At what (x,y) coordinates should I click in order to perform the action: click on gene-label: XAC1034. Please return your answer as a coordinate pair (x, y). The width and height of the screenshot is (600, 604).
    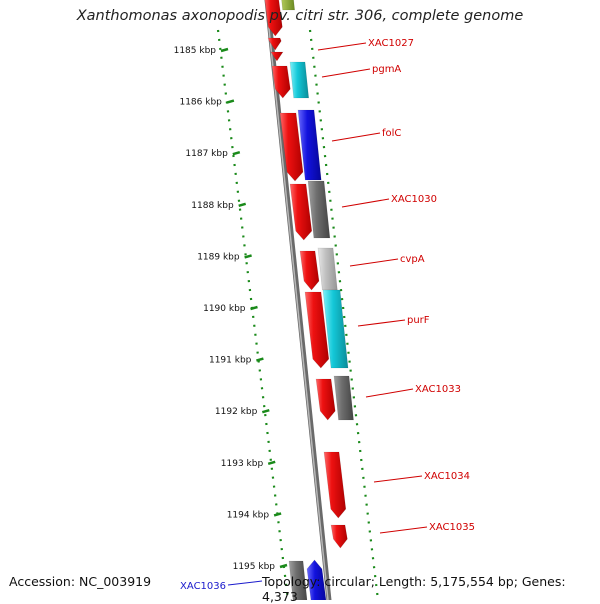
    Looking at the image, I should click on (447, 476).